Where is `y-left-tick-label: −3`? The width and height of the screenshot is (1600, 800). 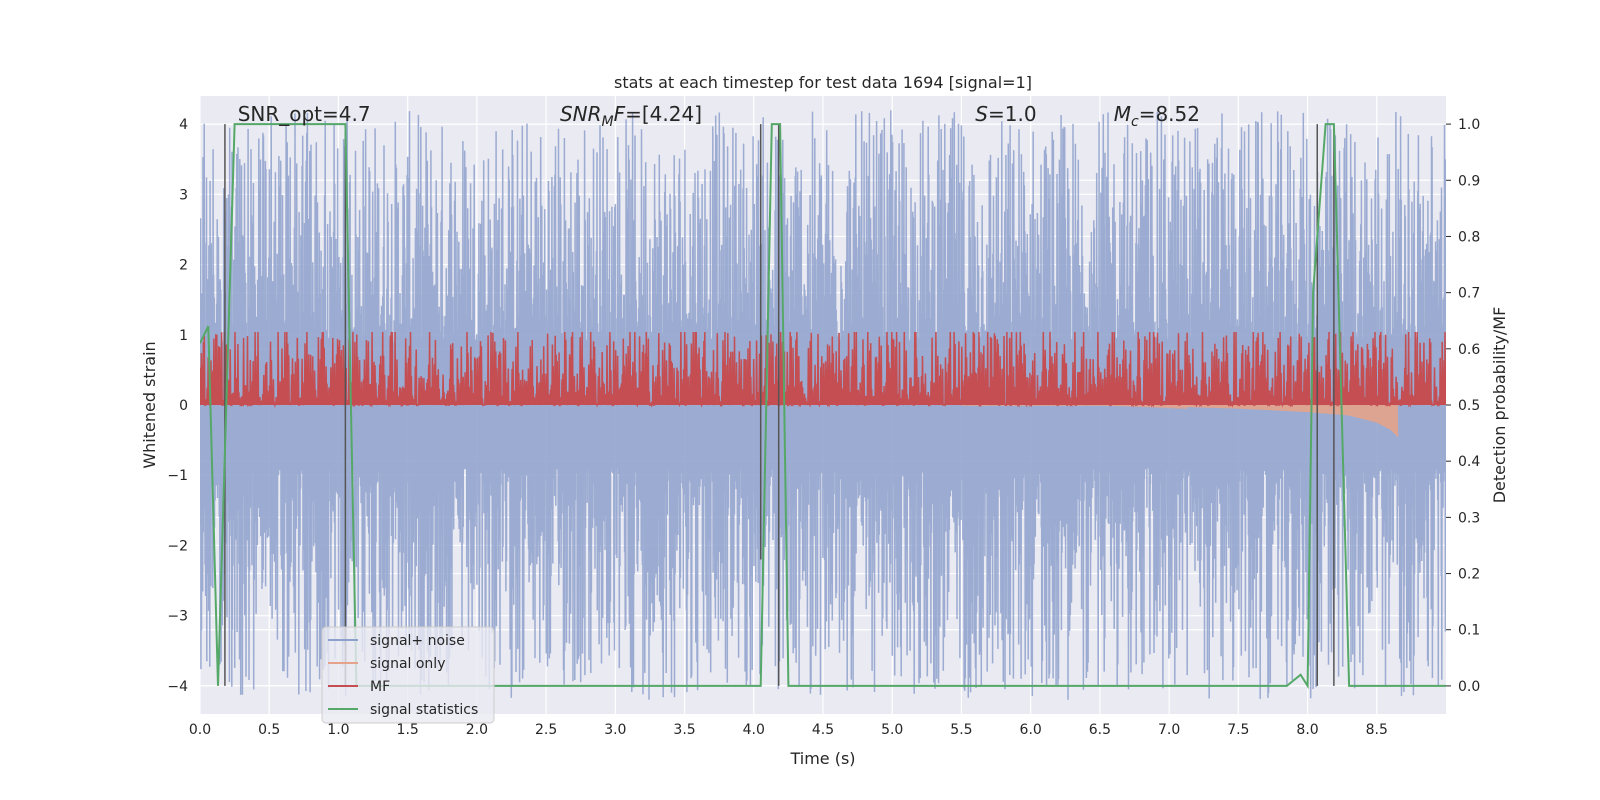
y-left-tick-label: −3 is located at coordinates (177, 617).